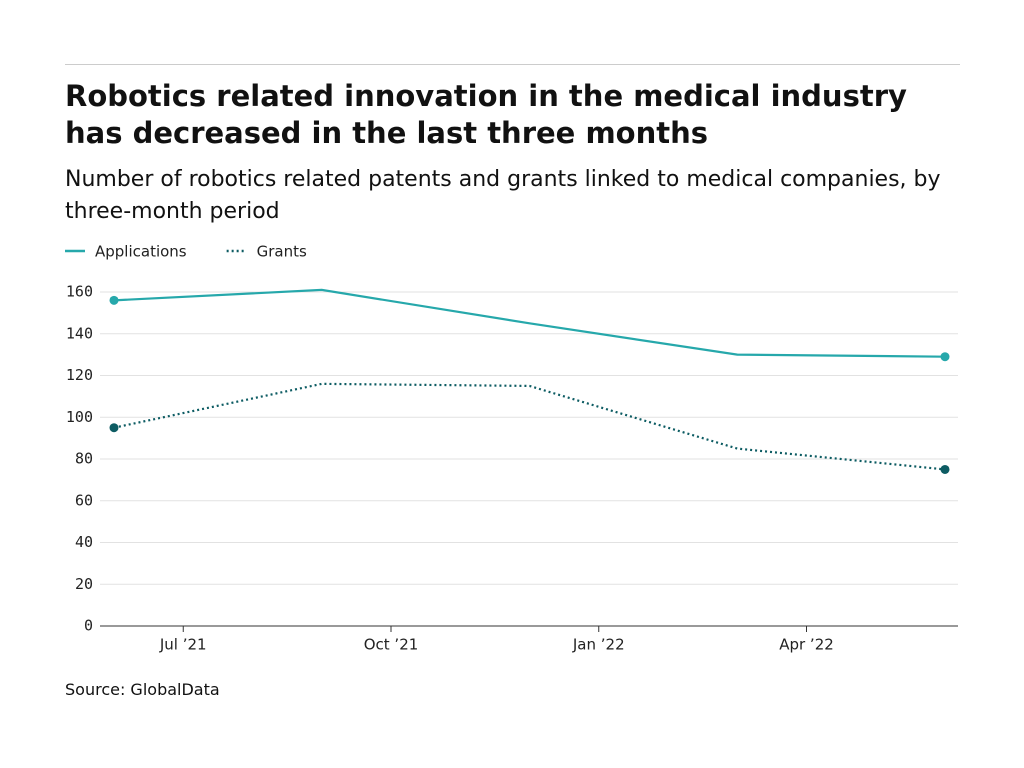 Image resolution: width=1024 pixels, height=768 pixels. I want to click on y-tick-label: 60, so click(84, 500).